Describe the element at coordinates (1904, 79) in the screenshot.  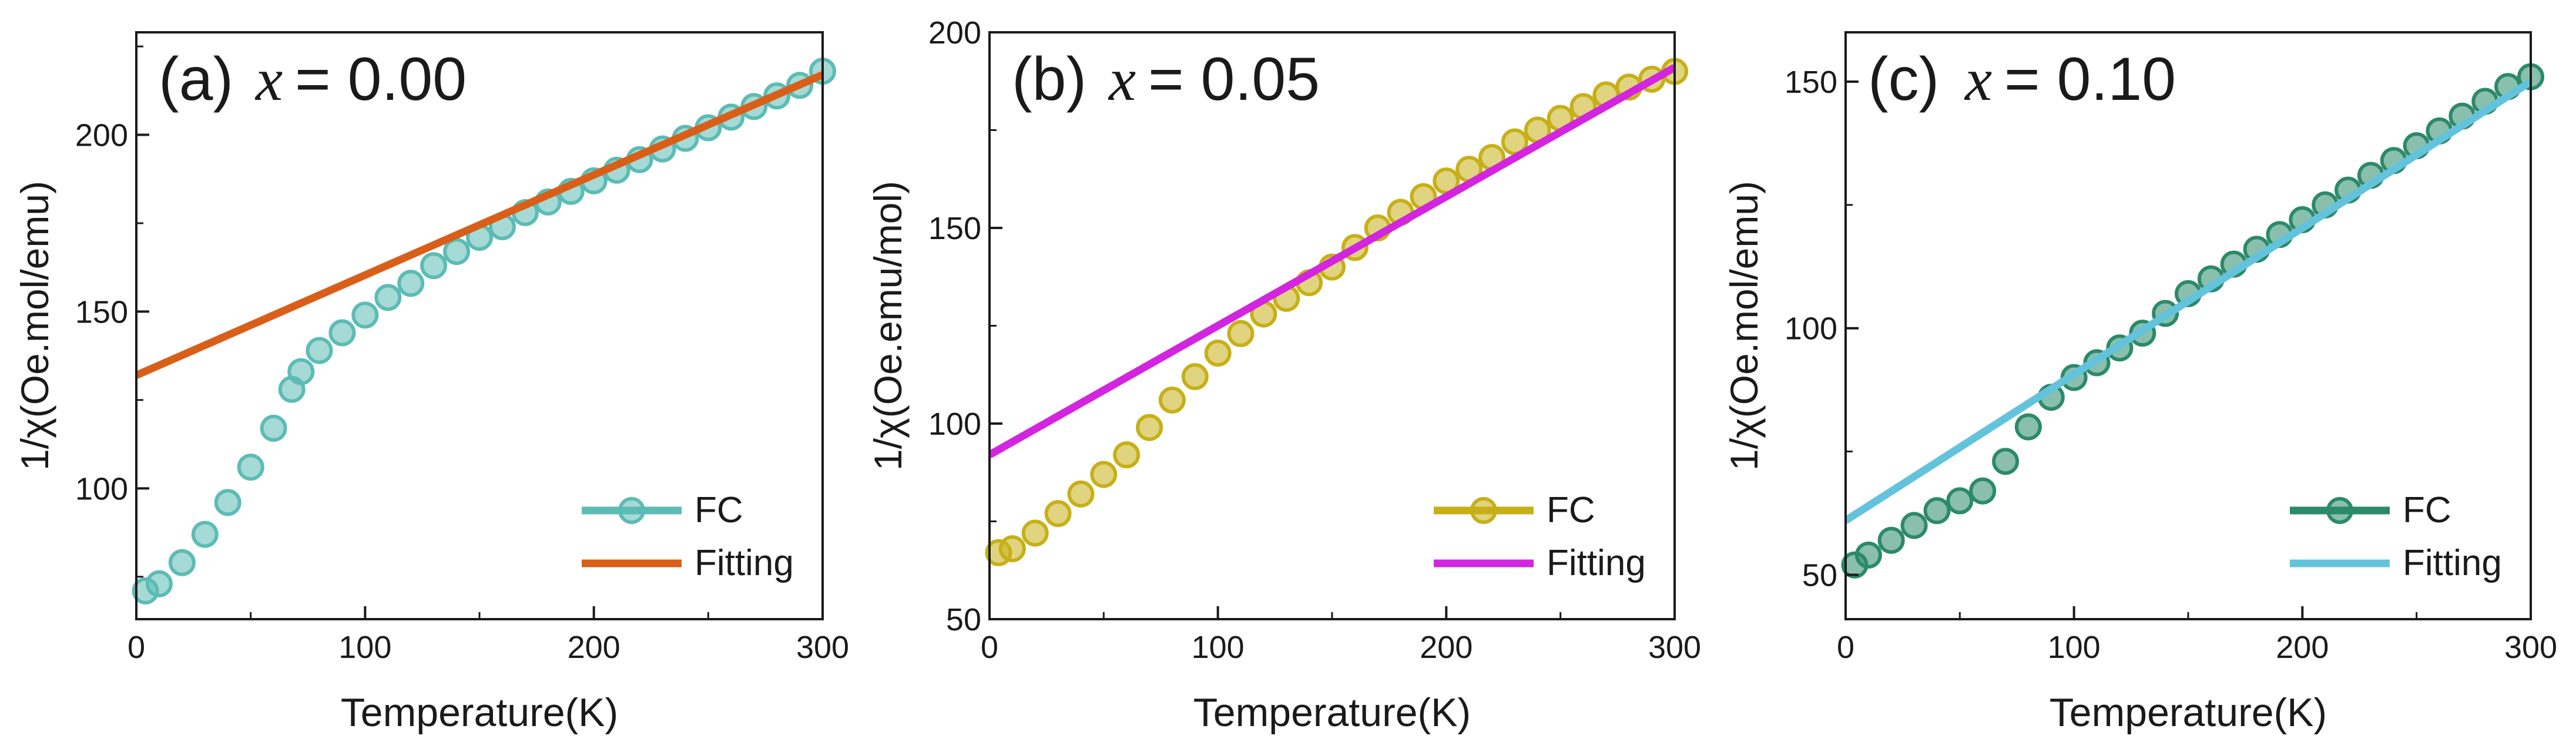
I see `panel-title-prefix: (c)` at that location.